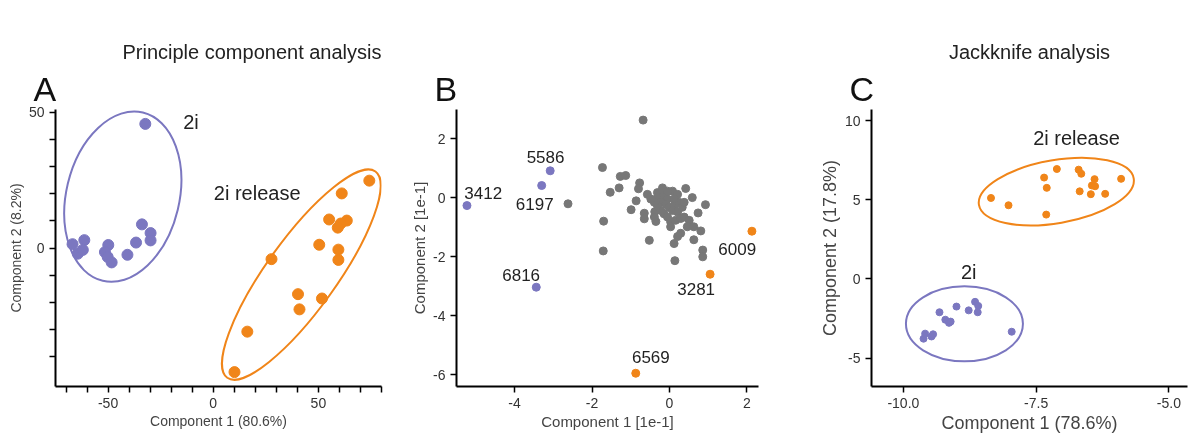  What do you see at coordinates (521, 276) in the screenshot?
I see `annotation: 6816` at bounding box center [521, 276].